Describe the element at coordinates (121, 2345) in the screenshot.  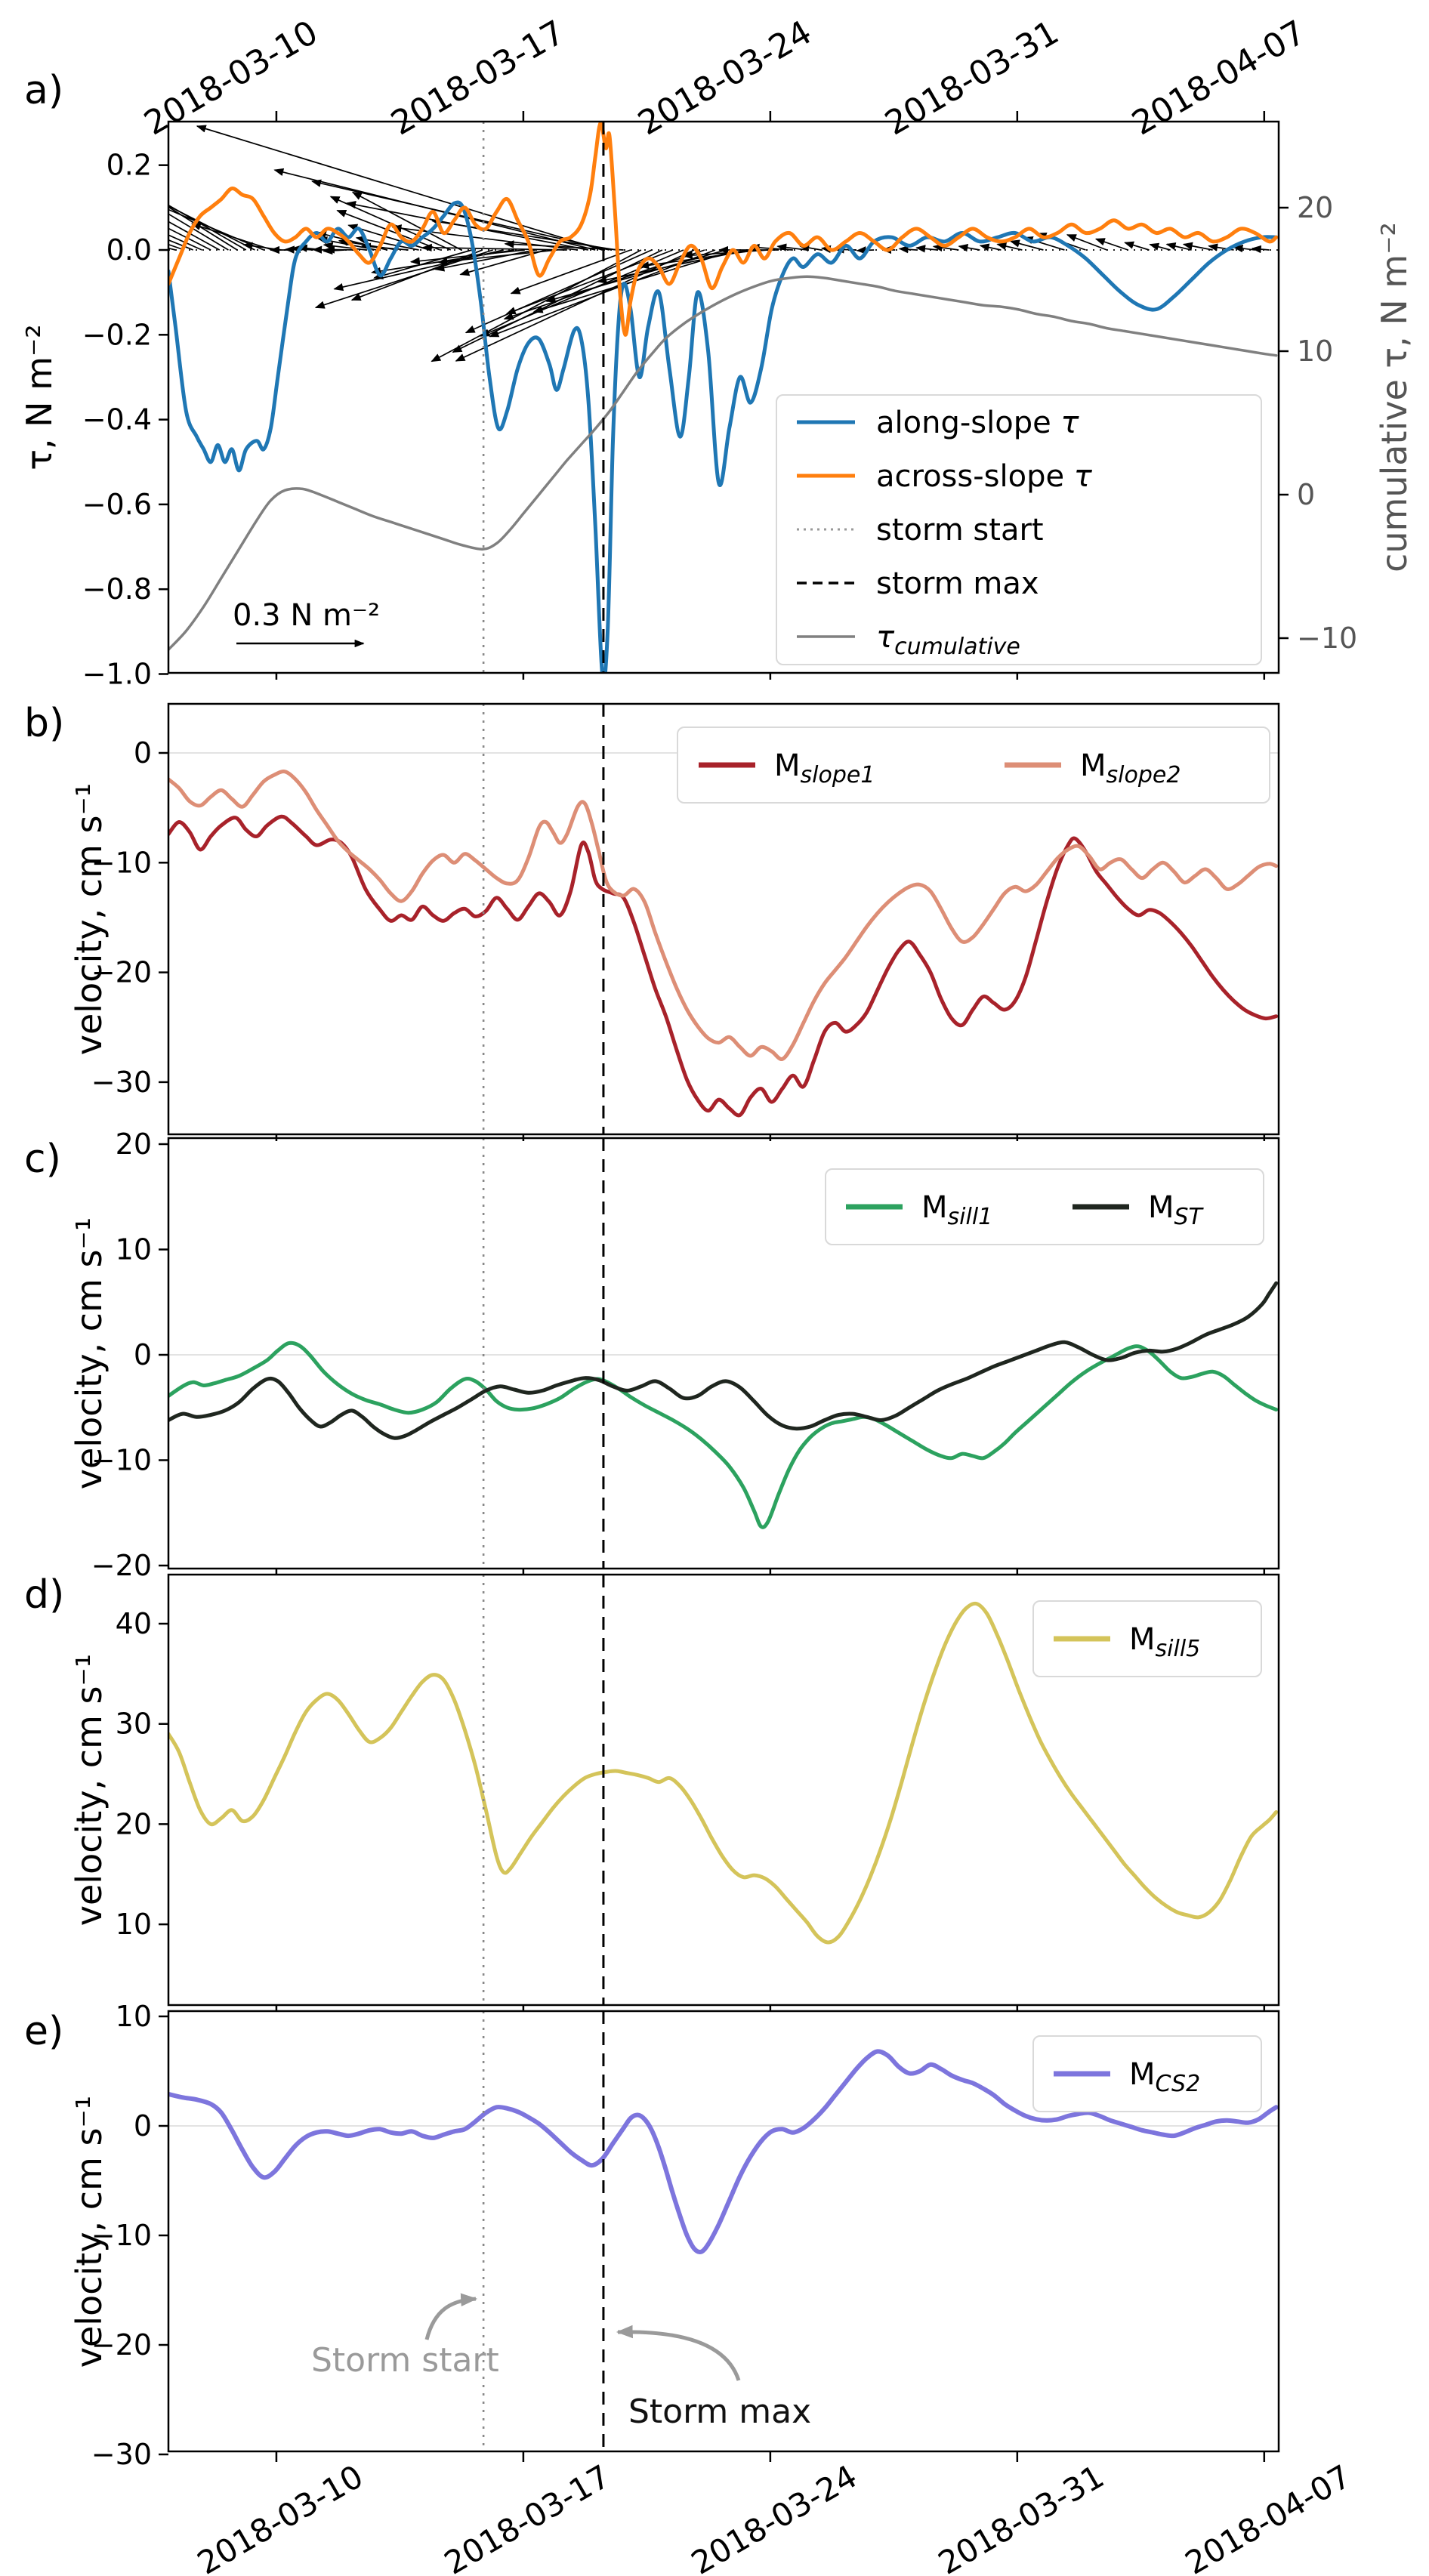
I see `ytick-label-e: −20` at that location.